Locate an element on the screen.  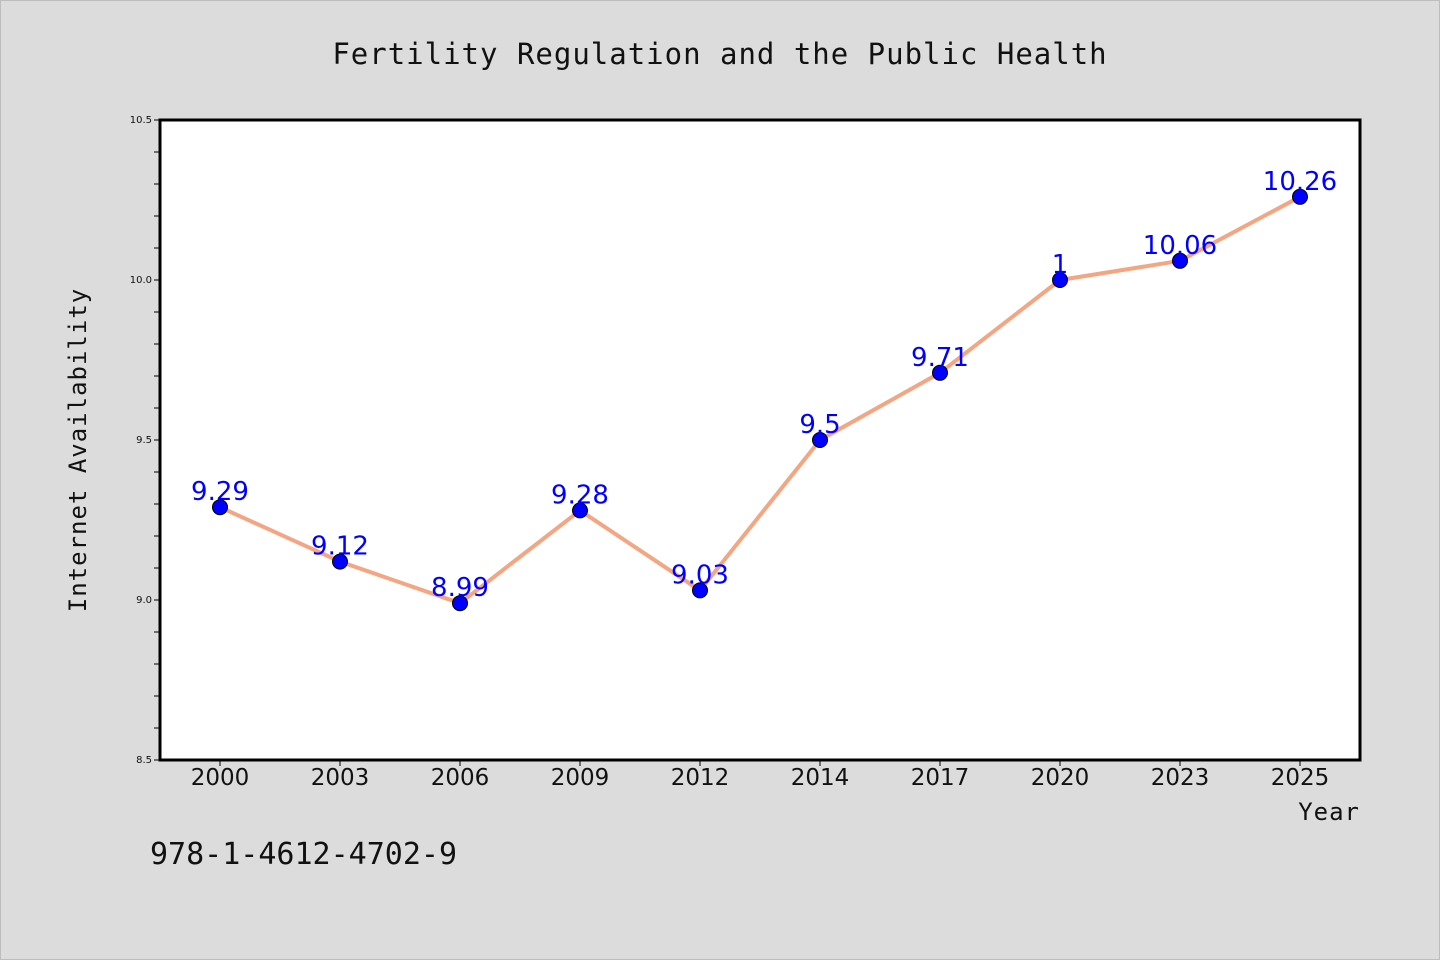
data-label: 9.03 is located at coordinates (700, 575).